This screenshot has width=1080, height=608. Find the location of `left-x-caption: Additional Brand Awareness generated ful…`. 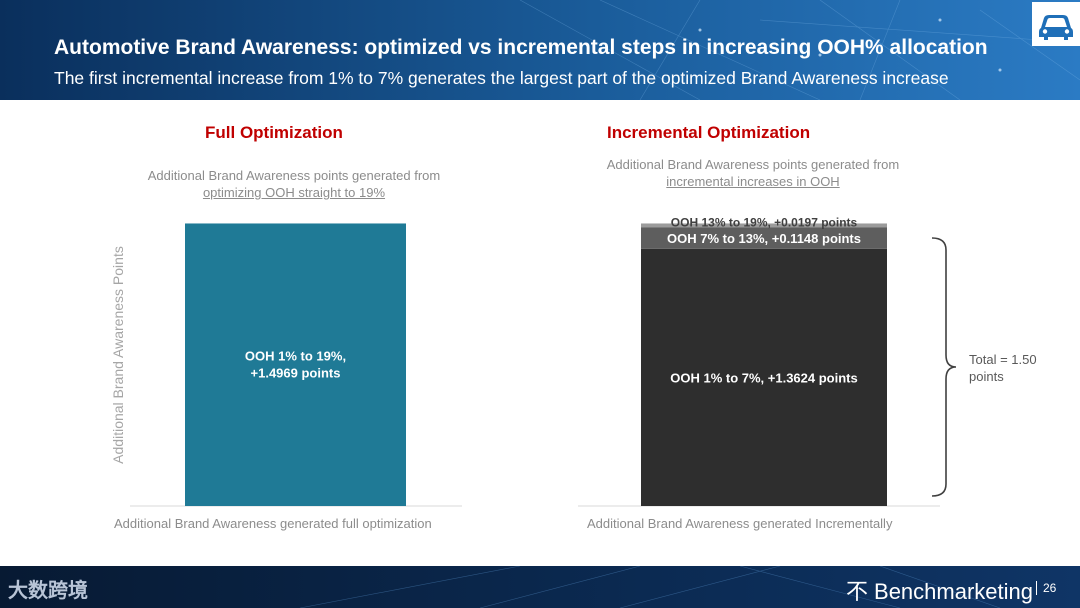

left-x-caption: Additional Brand Awareness generated ful… is located at coordinates (273, 523).